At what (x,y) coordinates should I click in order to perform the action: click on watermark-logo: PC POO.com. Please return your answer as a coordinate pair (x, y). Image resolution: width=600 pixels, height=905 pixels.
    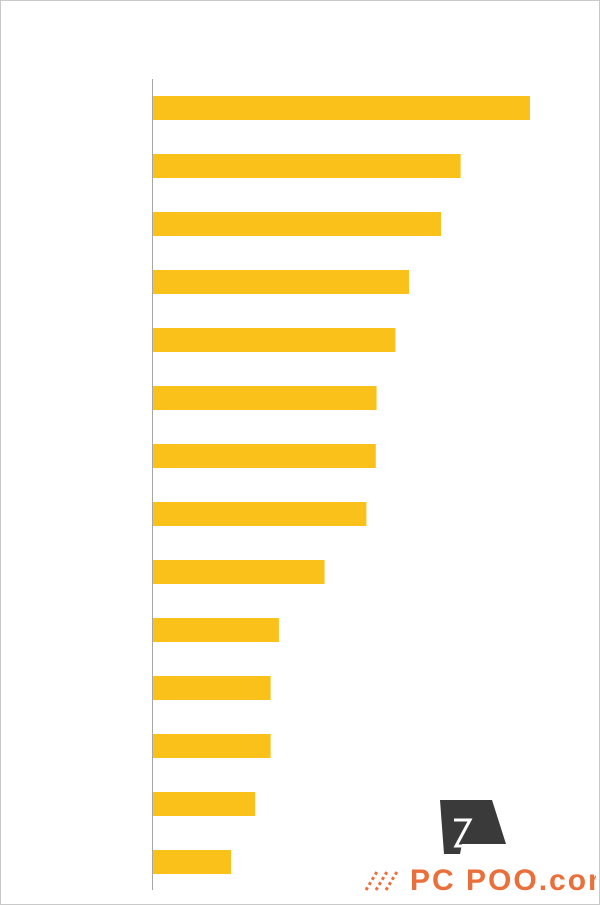
    Looking at the image, I should click on (480, 848).